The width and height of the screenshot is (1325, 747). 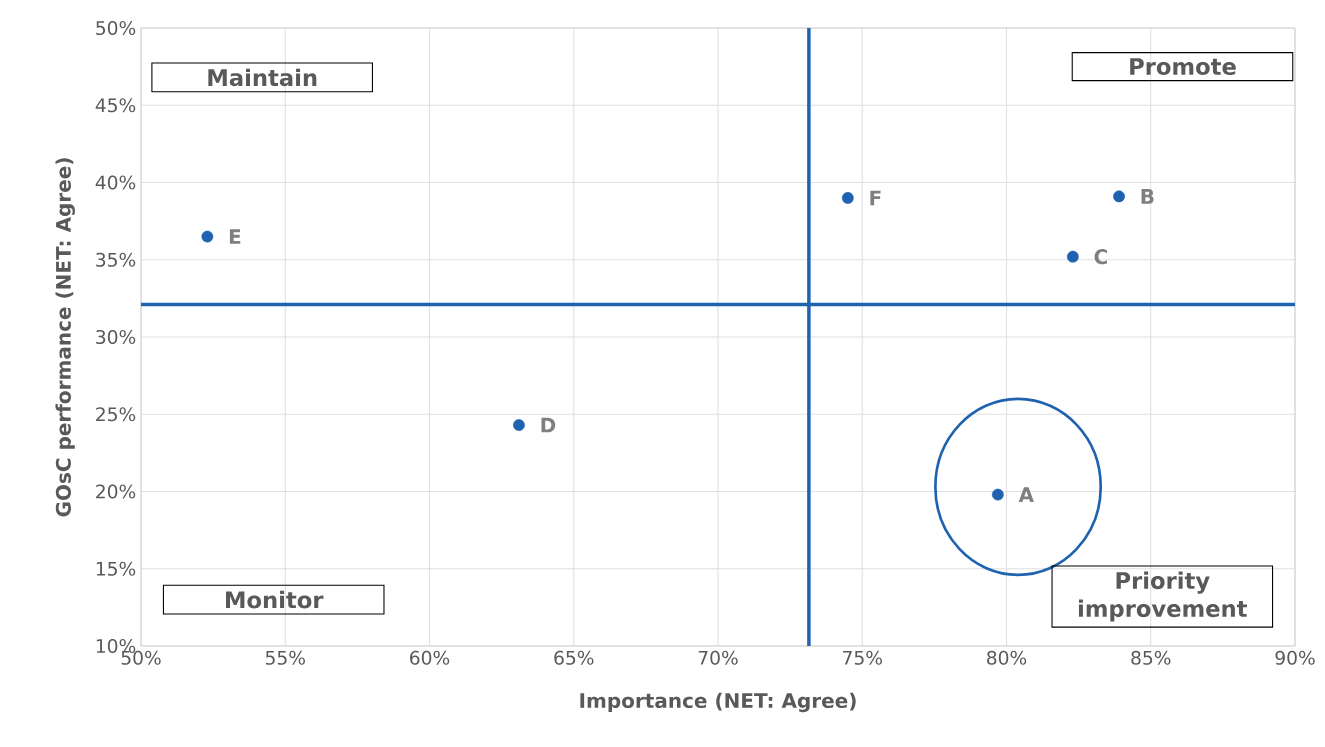 I want to click on annotation: C, so click(x=1100, y=257).